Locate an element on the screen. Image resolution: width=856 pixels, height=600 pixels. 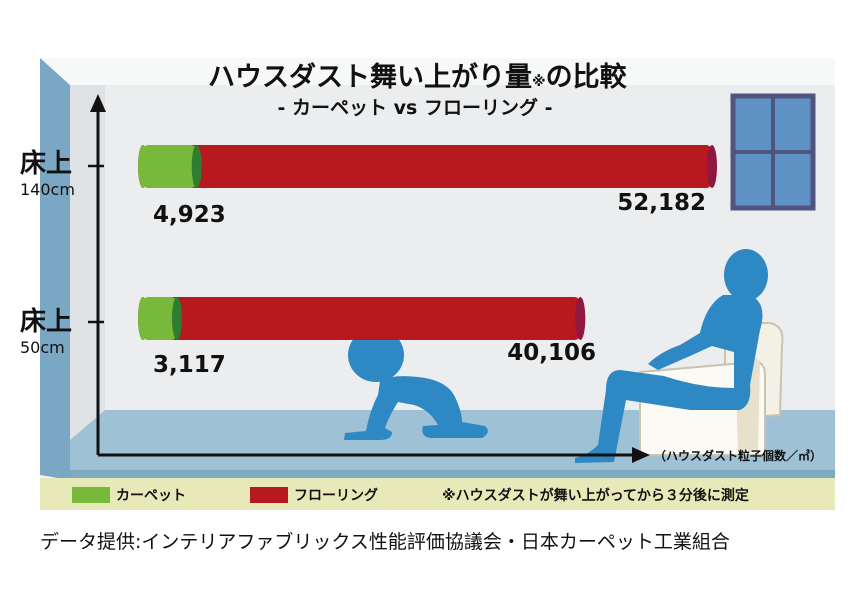
window-icon is located at coordinates (773, 152).